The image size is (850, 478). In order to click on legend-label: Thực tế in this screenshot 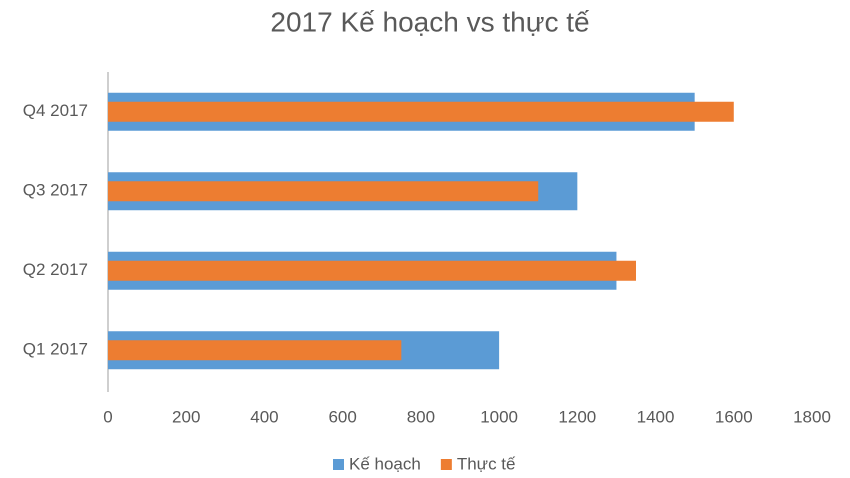, I will do `click(486, 463)`.